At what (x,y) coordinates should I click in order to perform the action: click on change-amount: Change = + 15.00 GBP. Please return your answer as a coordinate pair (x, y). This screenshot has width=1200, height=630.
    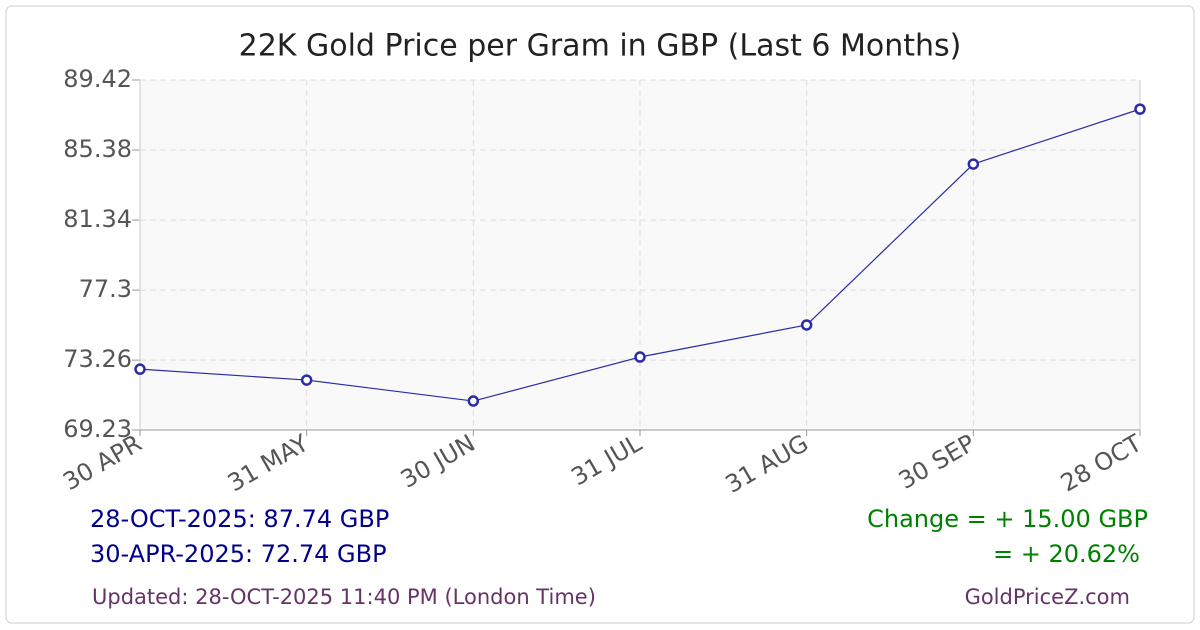
    Looking at the image, I should click on (1007, 519).